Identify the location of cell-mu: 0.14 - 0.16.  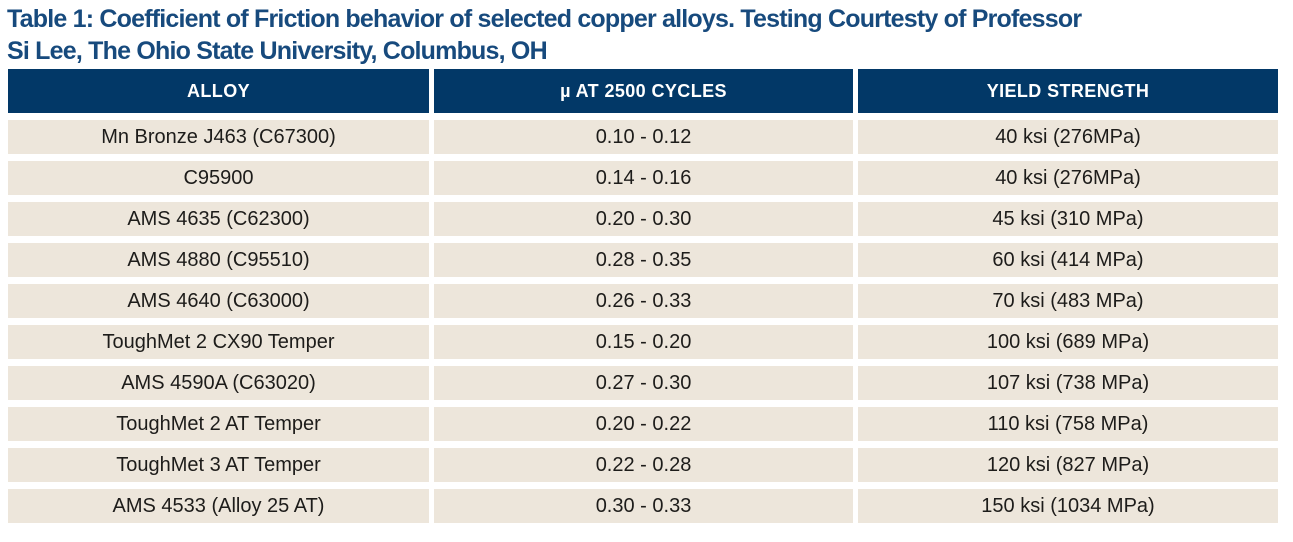
(643, 178).